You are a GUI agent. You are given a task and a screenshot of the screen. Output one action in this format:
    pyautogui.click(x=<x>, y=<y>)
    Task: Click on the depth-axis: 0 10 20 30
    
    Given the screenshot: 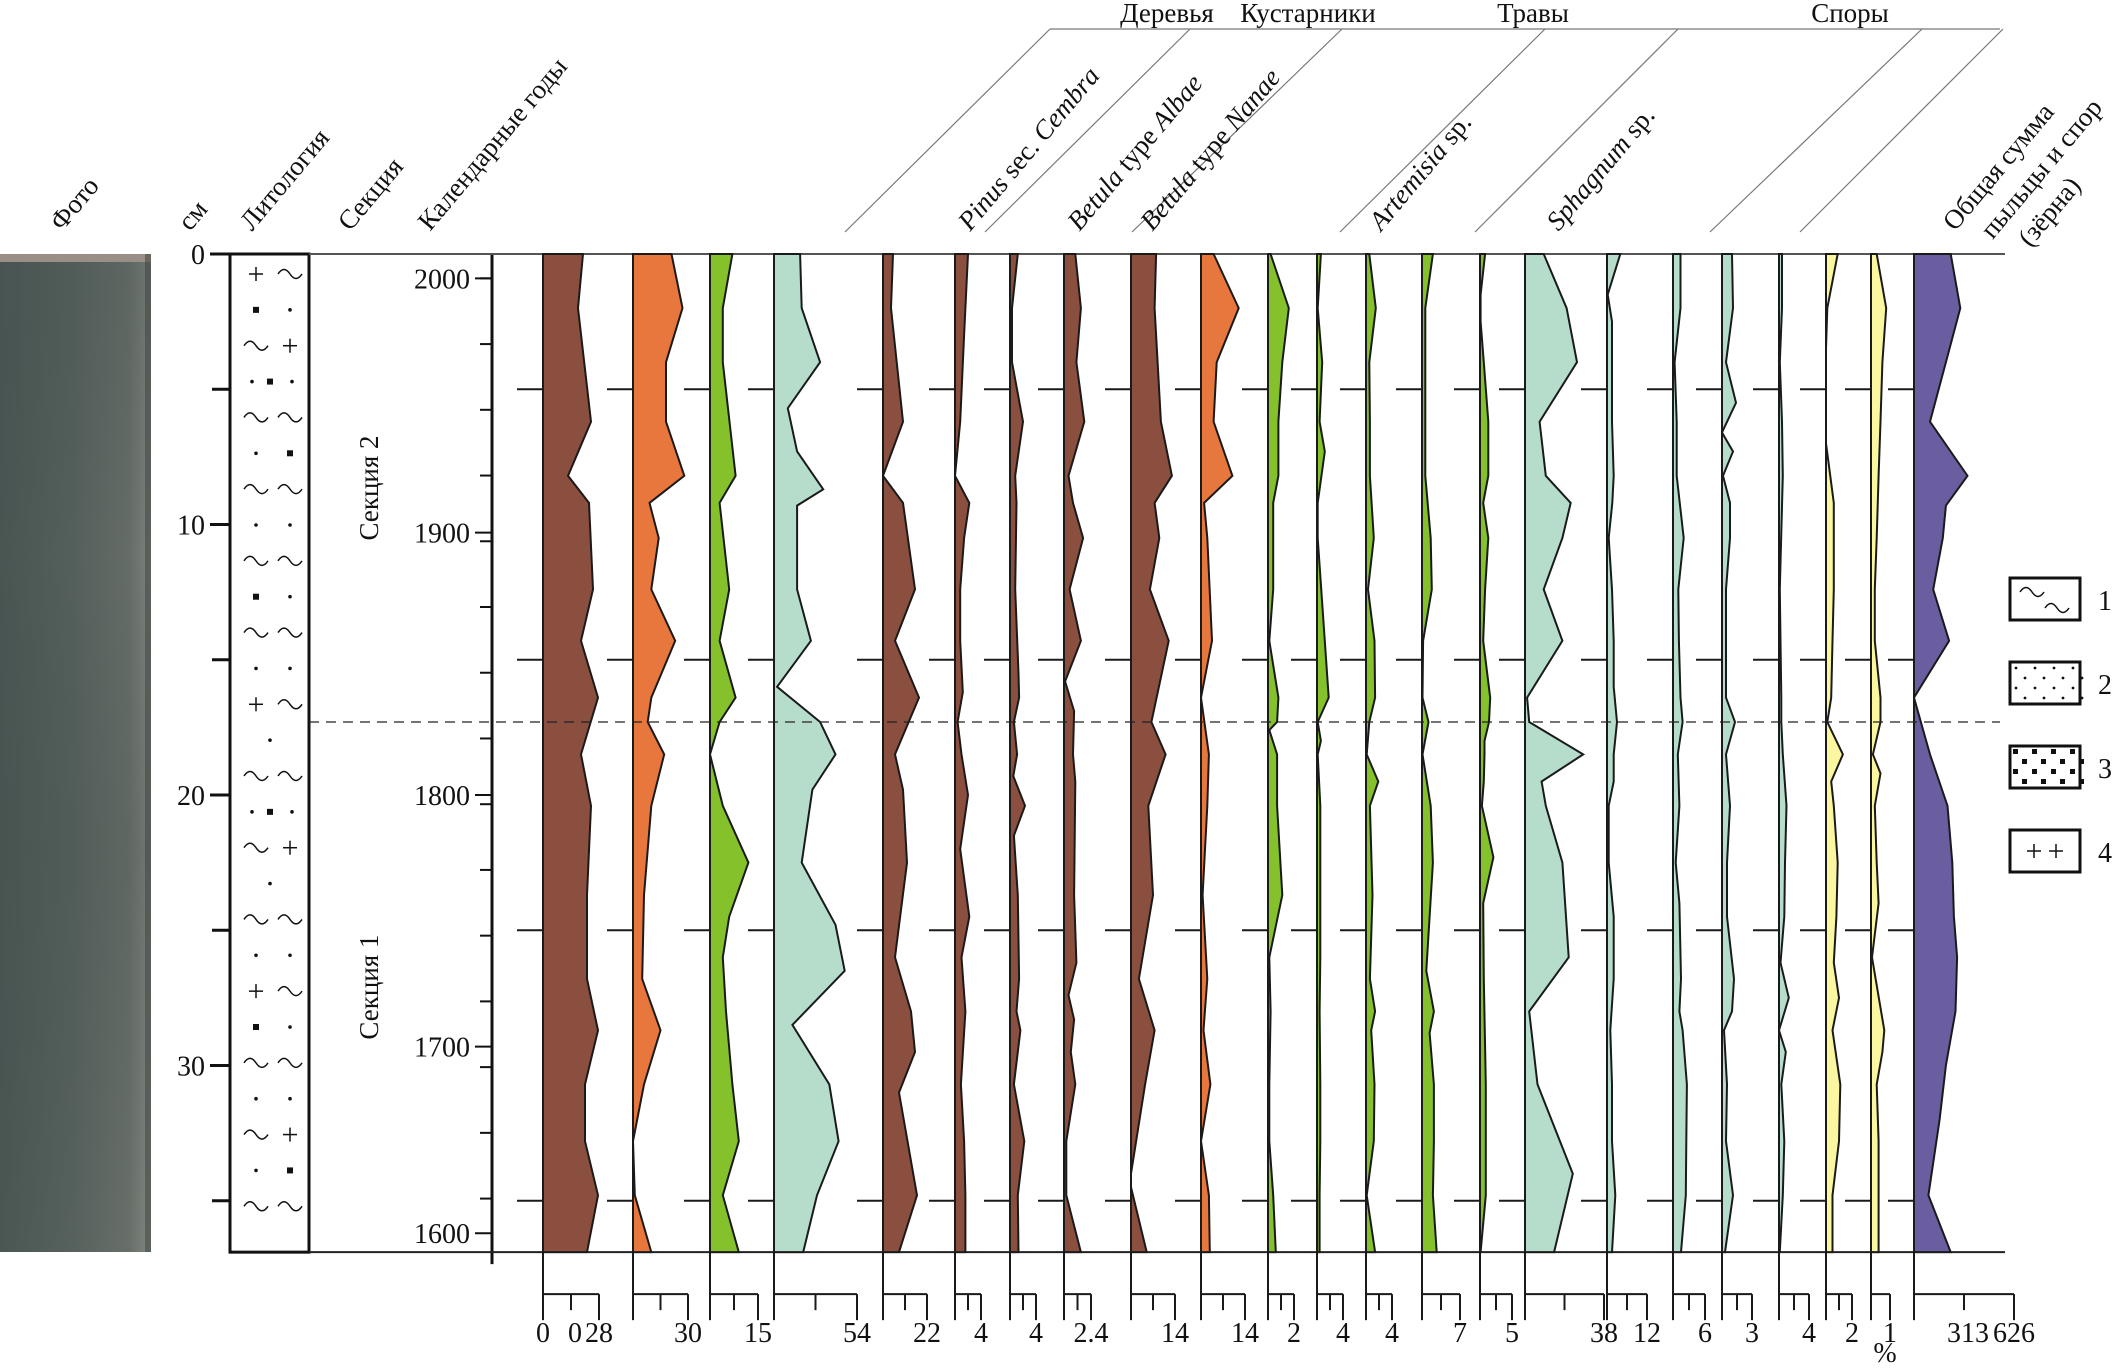 What is the action you would take?
    pyautogui.click(x=203, y=721)
    